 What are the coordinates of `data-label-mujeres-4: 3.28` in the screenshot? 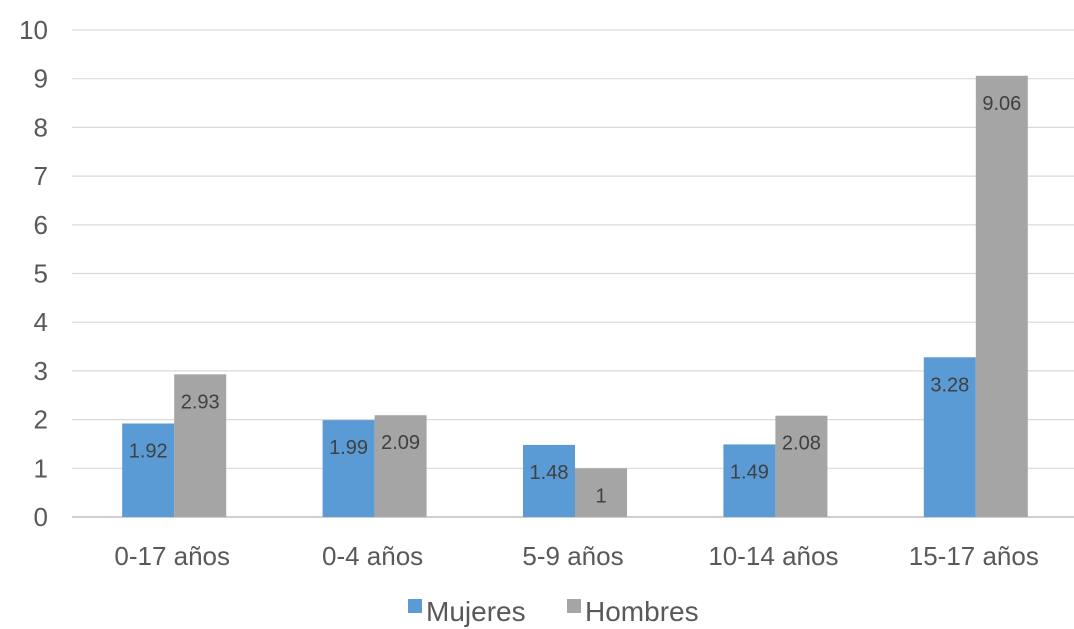 It's located at (949, 385).